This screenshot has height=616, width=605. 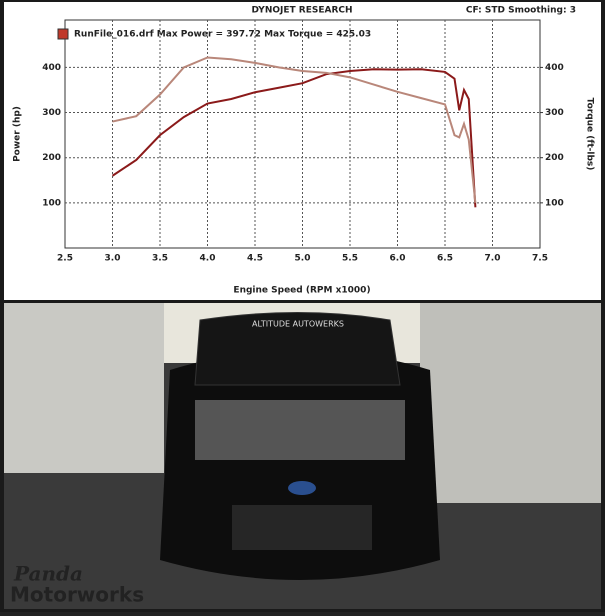 I want to click on windshield-text: ALTITUDE AUTOWERKS, so click(x=298, y=324).